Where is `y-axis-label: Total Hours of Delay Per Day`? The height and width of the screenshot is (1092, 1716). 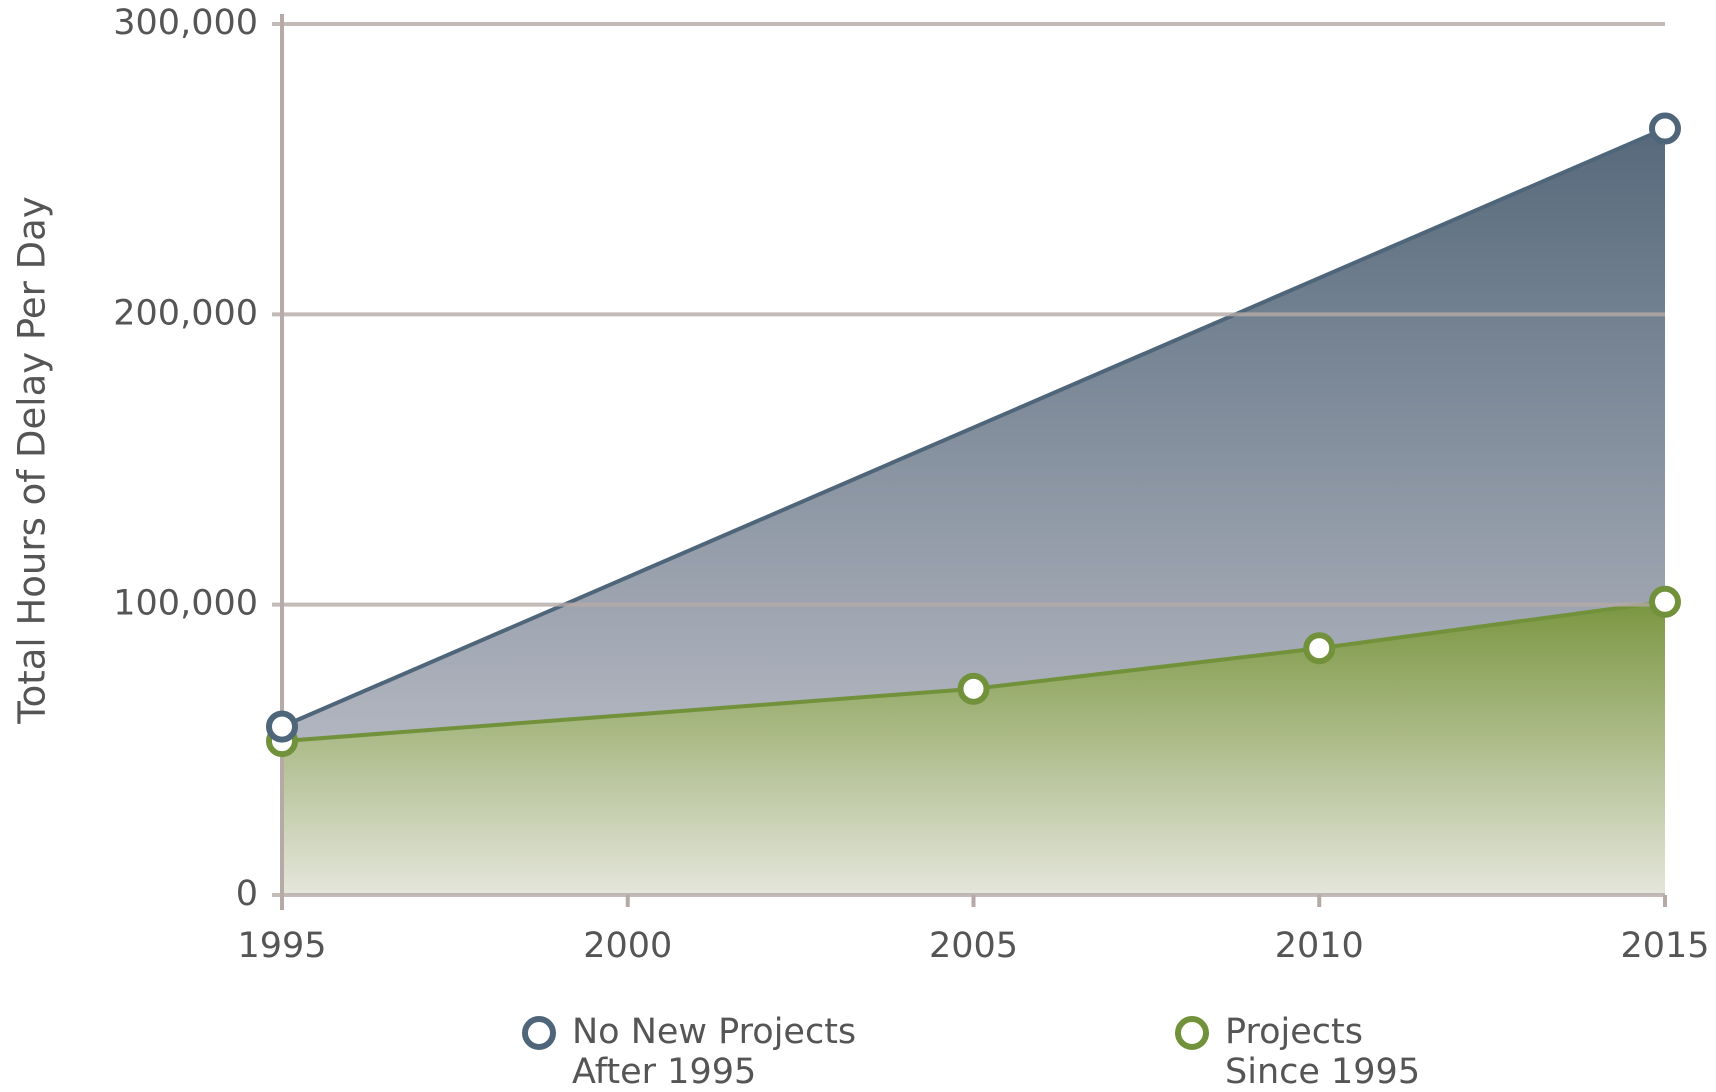 y-axis-label: Total Hours of Delay Per Day is located at coordinates (32, 460).